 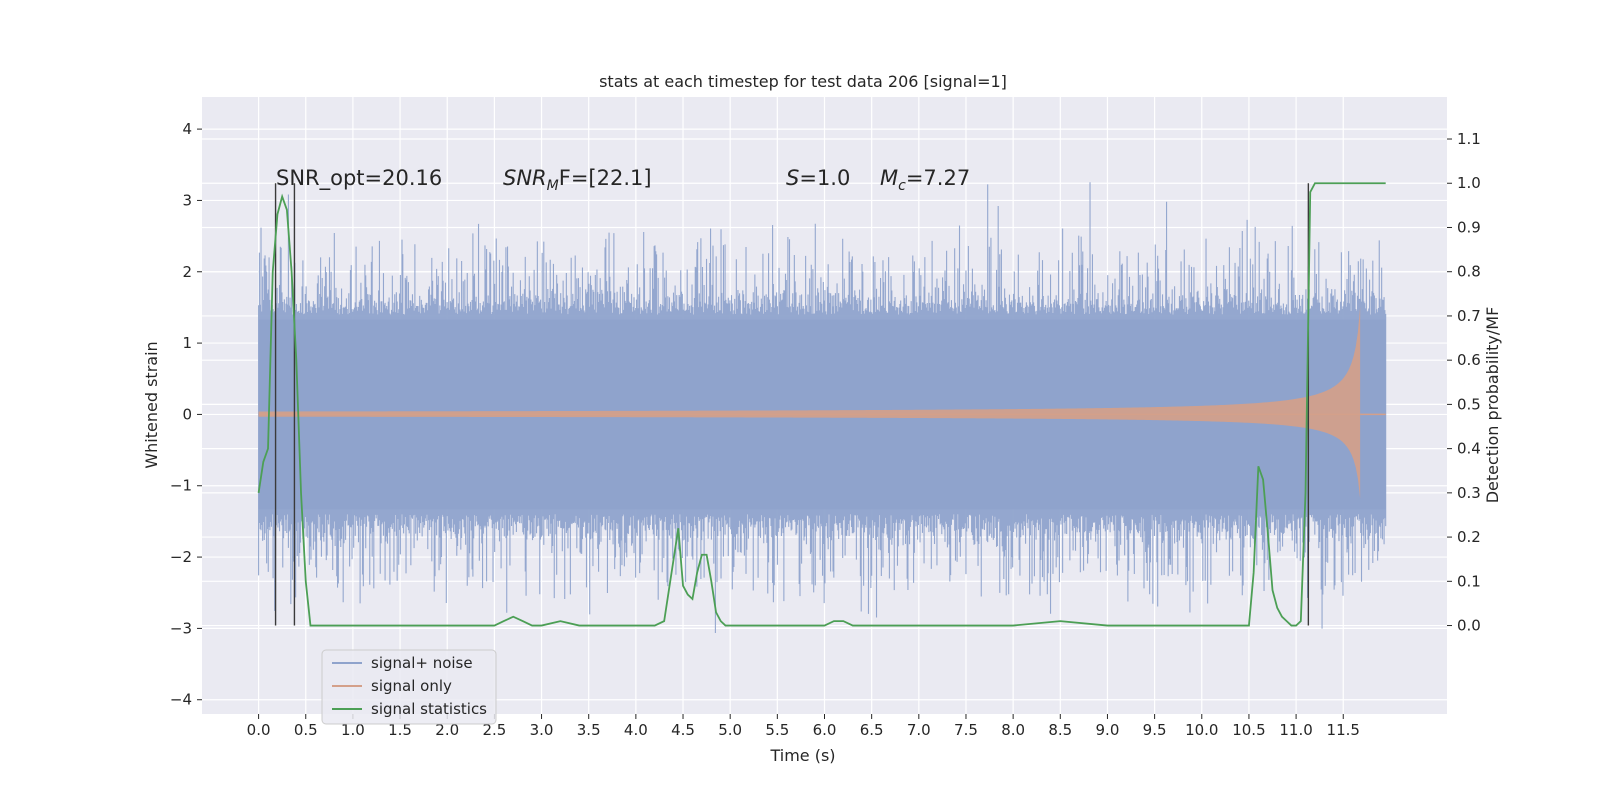 What do you see at coordinates (1469, 626) in the screenshot?
I see `y2-tick-label: 0.0` at bounding box center [1469, 626].